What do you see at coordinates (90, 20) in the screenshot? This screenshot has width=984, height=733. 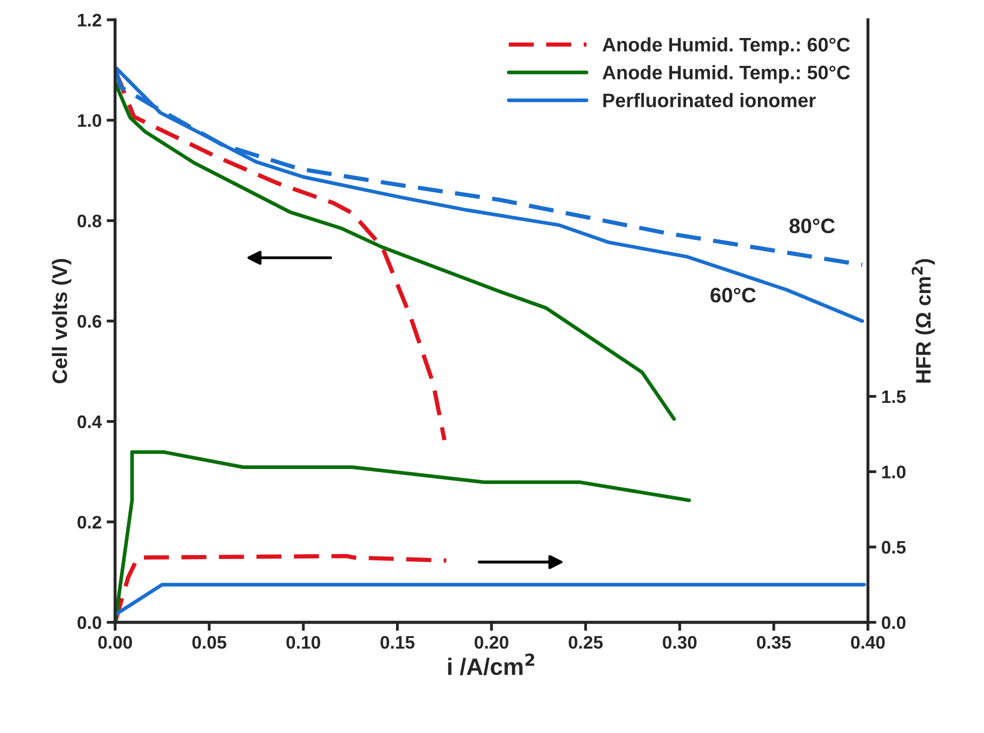 I see `y-tick-label: 1.2` at bounding box center [90, 20].